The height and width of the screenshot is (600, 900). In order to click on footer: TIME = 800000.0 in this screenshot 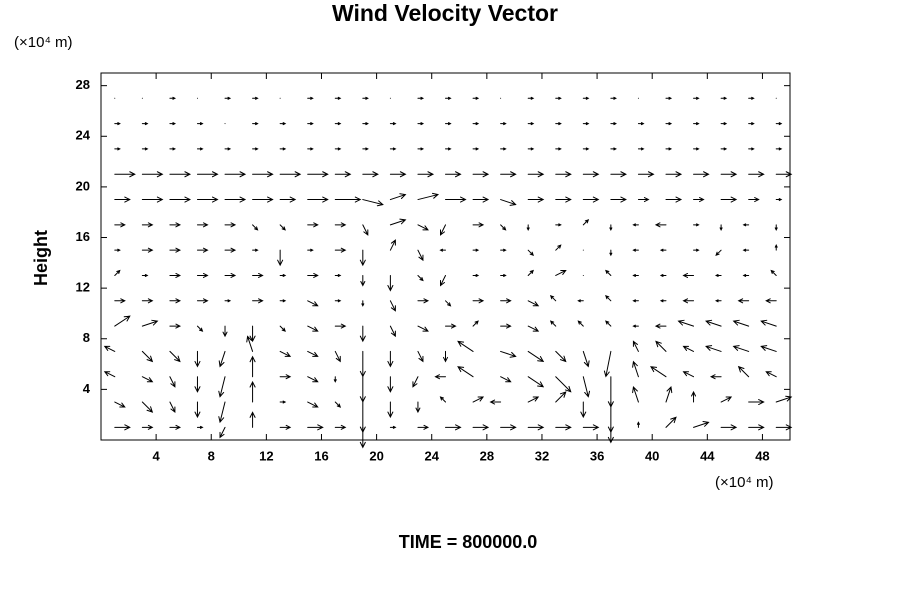, I will do `click(468, 542)`.